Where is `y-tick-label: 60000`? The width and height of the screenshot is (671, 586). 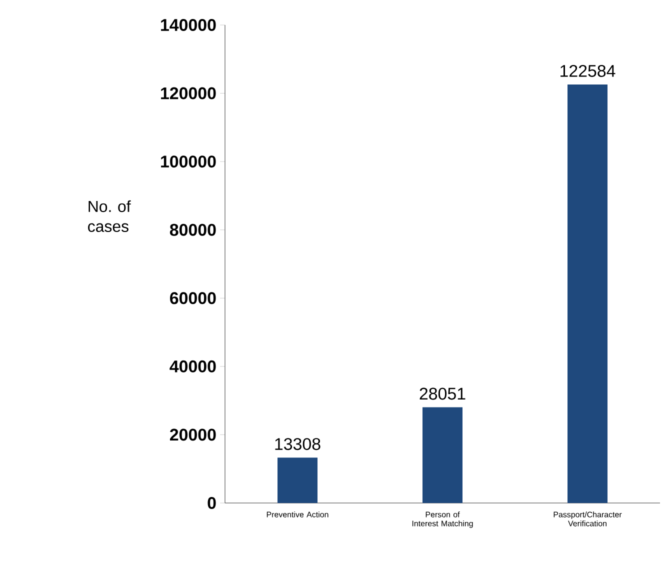
y-tick-label: 60000 is located at coordinates (193, 298).